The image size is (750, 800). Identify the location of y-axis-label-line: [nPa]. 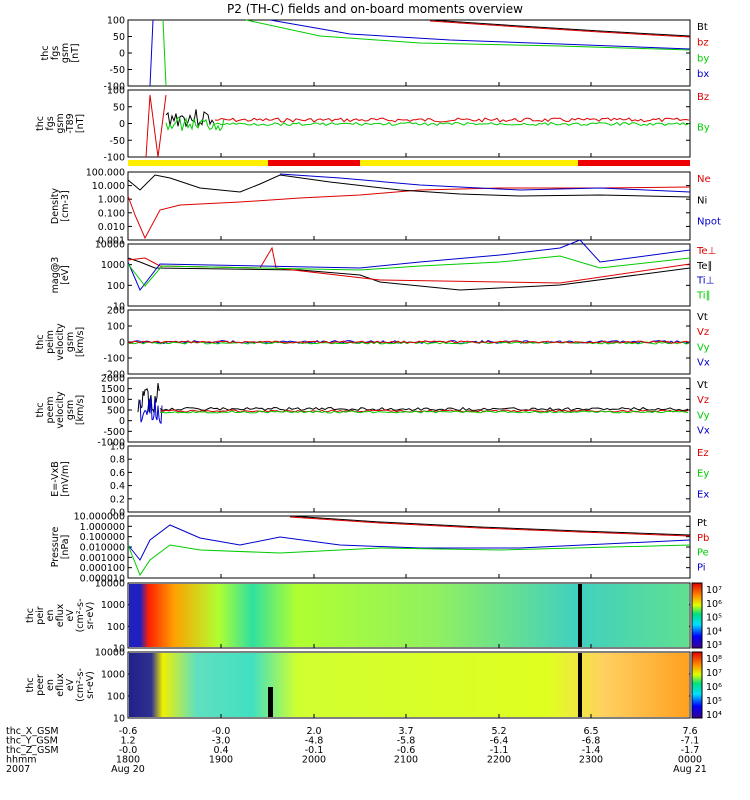
(65, 547).